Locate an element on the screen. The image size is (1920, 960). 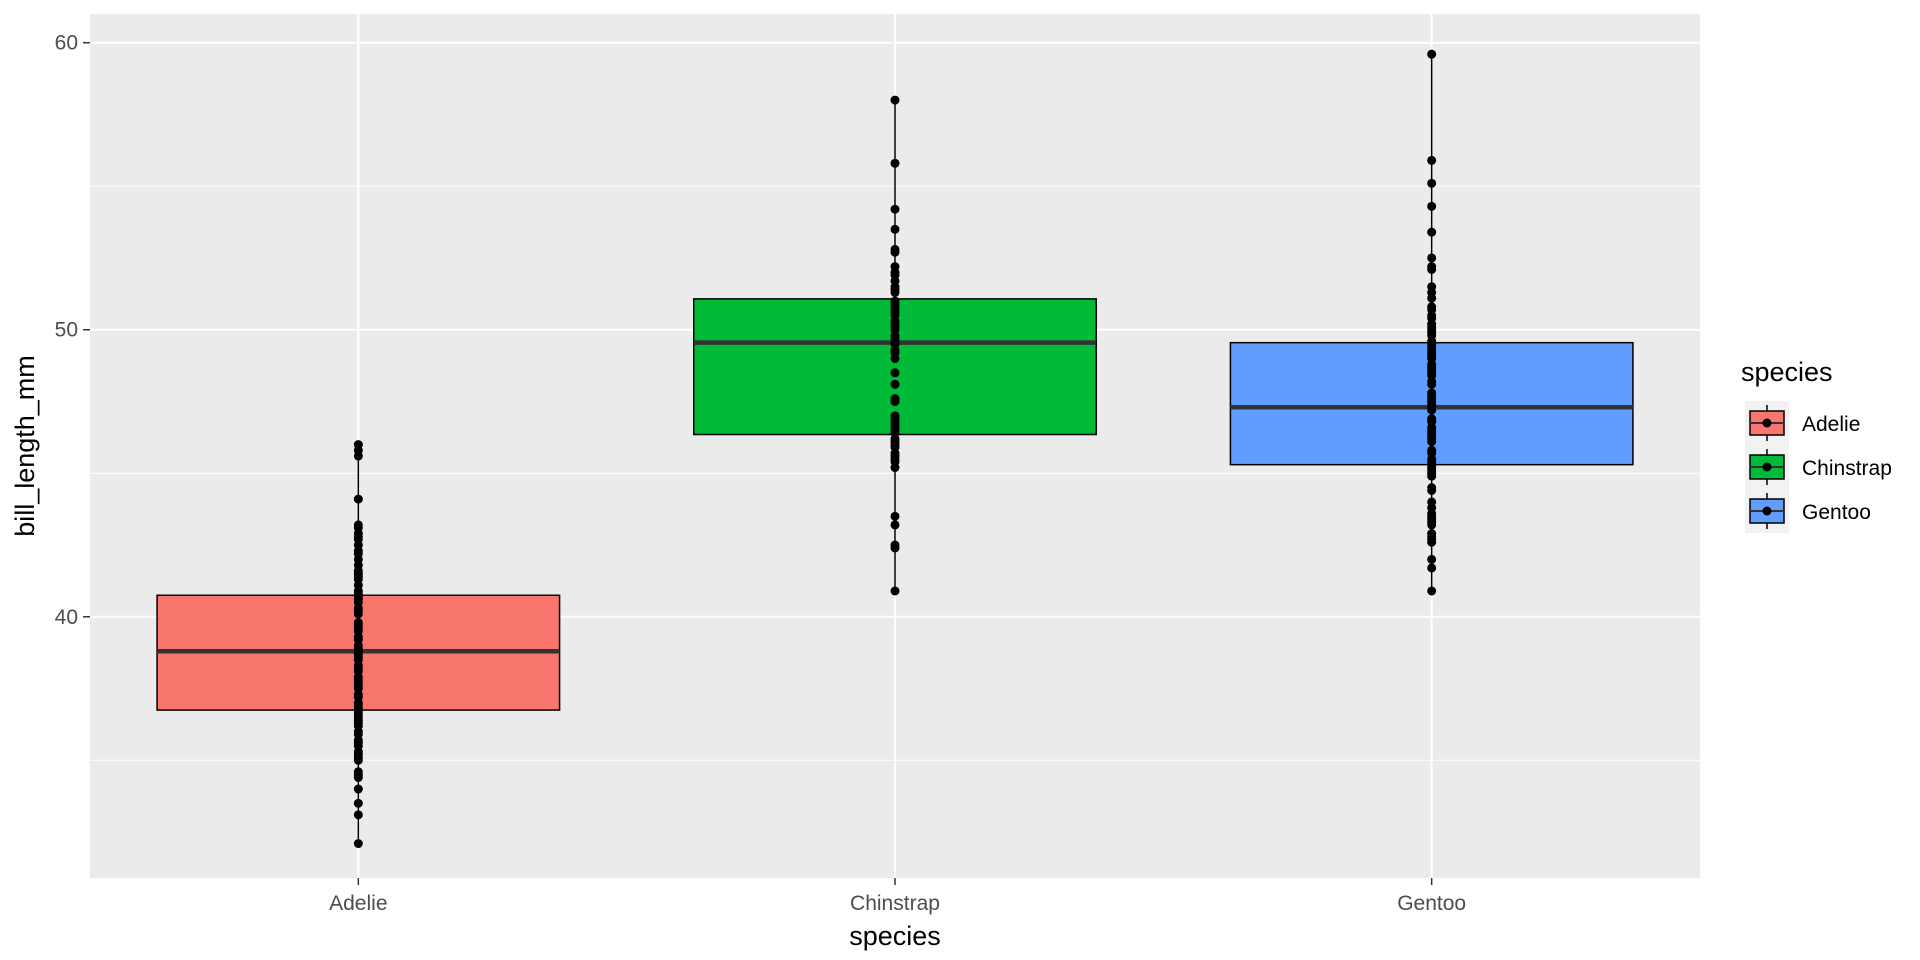
legend-label-adelie: Adelie is located at coordinates (1831, 424).